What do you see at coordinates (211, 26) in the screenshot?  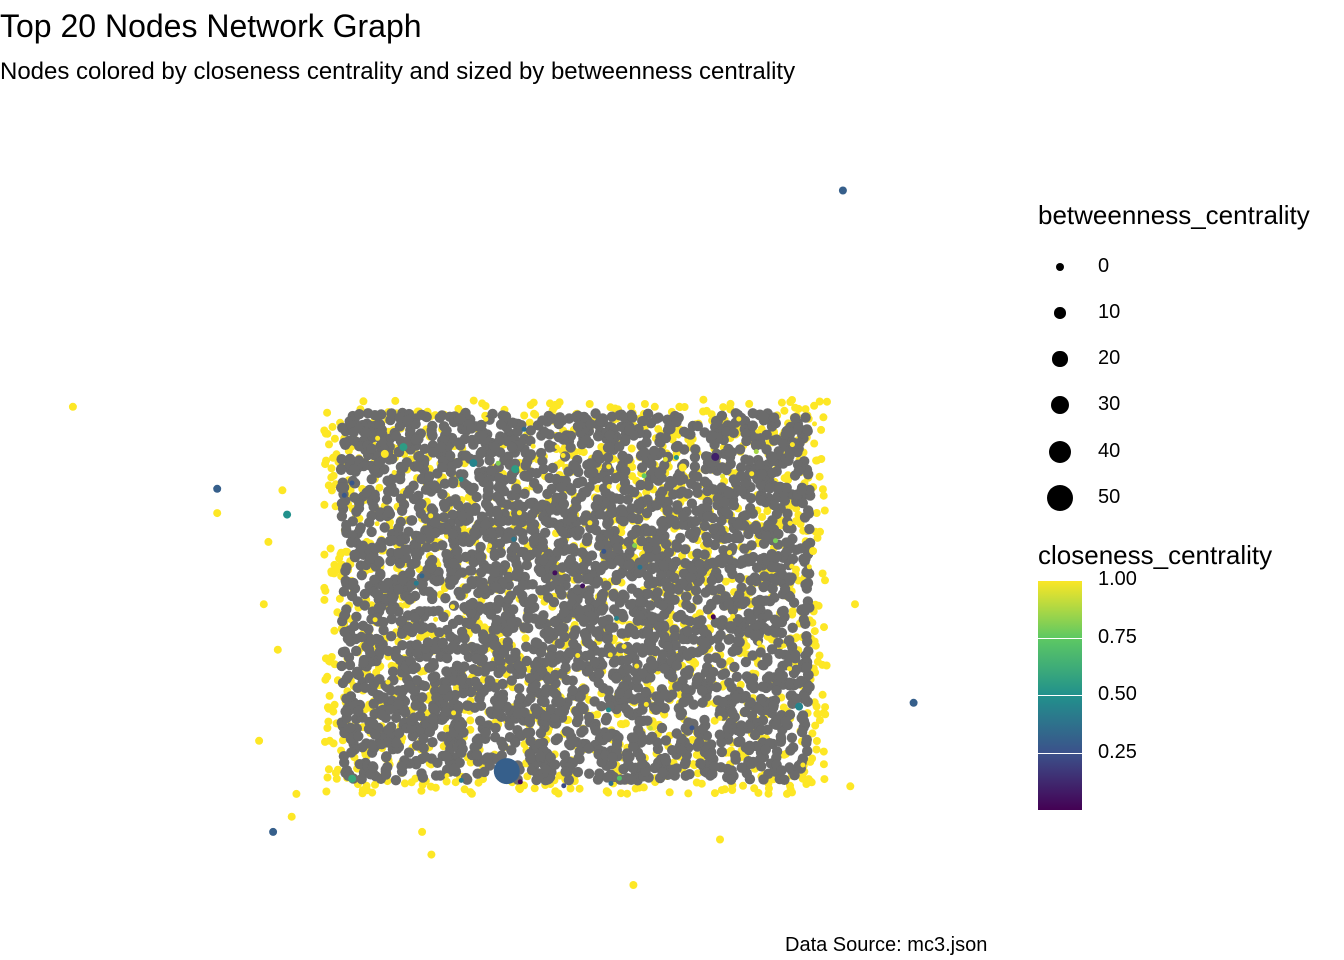 I see `chart-title: Top 20 Nodes Network Graph` at bounding box center [211, 26].